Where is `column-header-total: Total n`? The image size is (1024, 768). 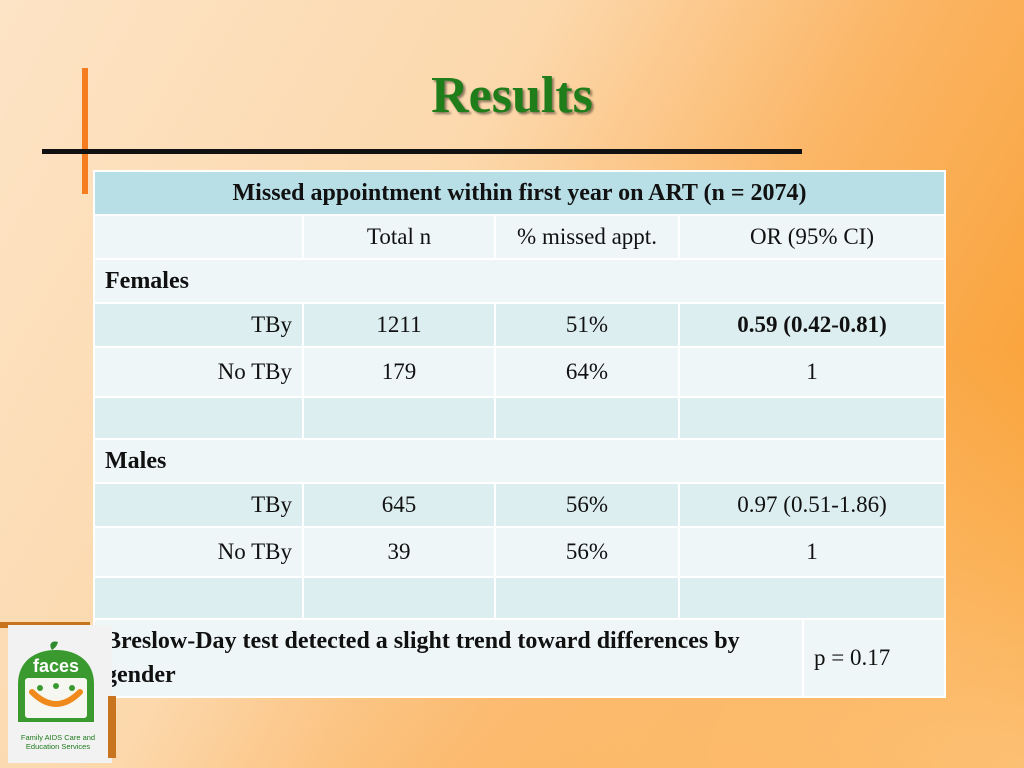
column-header-total: Total n is located at coordinates (399, 237).